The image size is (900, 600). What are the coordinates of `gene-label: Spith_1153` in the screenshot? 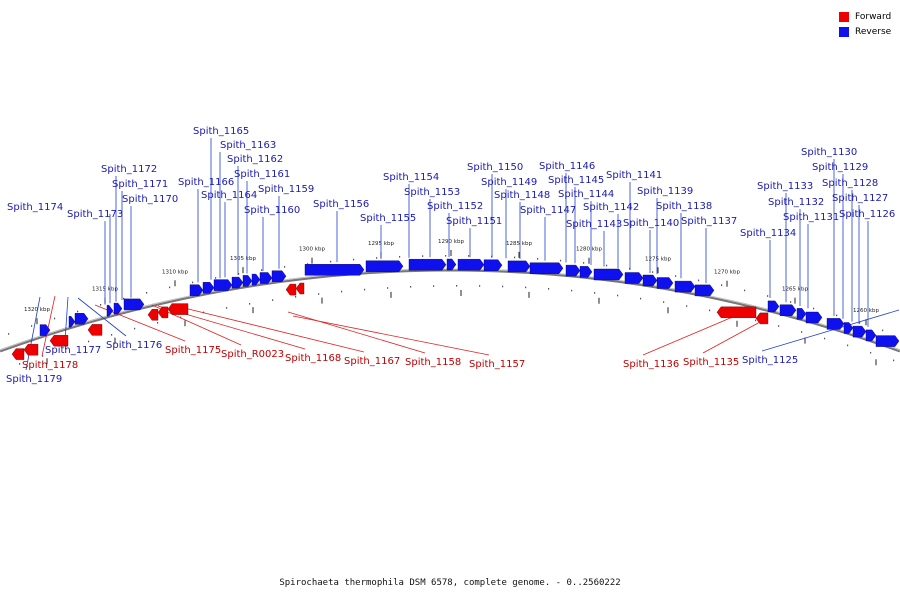 It's located at (432, 192).